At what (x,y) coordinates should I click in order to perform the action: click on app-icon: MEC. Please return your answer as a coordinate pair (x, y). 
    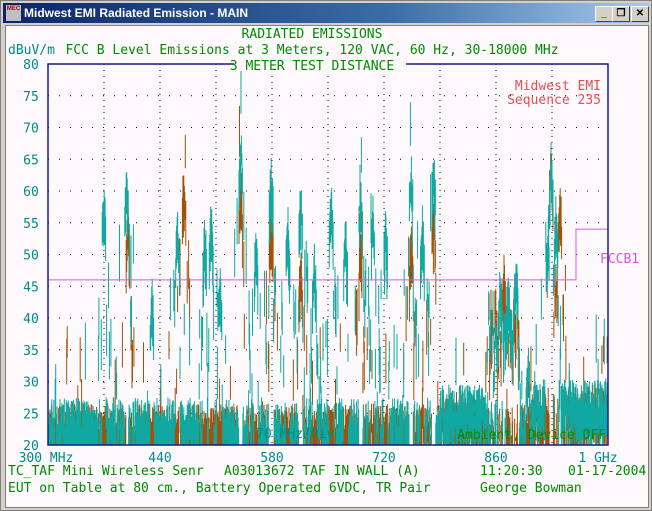
    Looking at the image, I should click on (13, 13).